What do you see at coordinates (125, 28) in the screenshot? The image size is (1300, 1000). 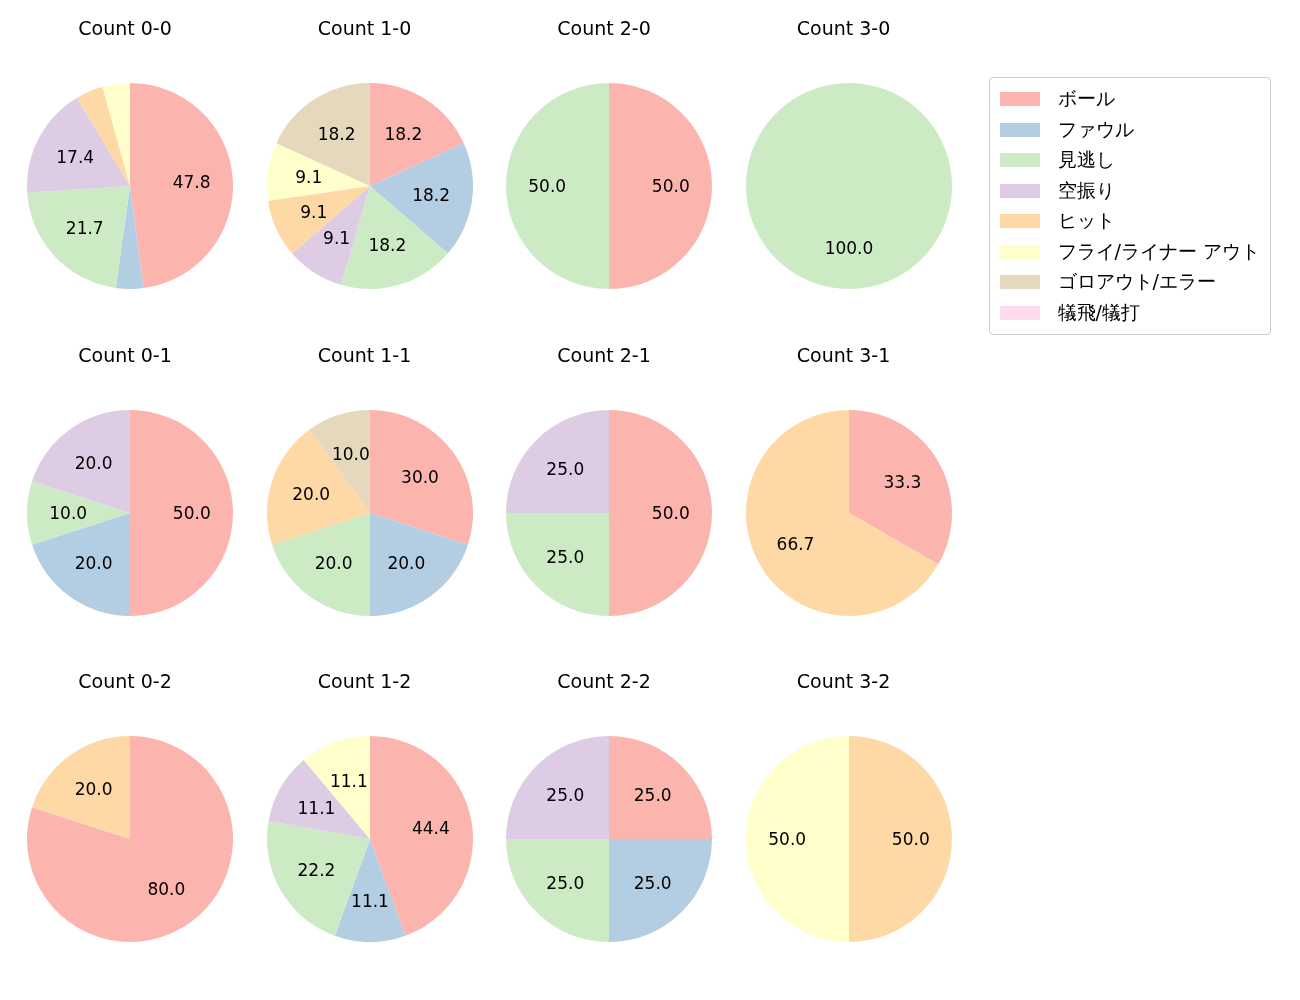 I see `chart-title: Count 0-0` at bounding box center [125, 28].